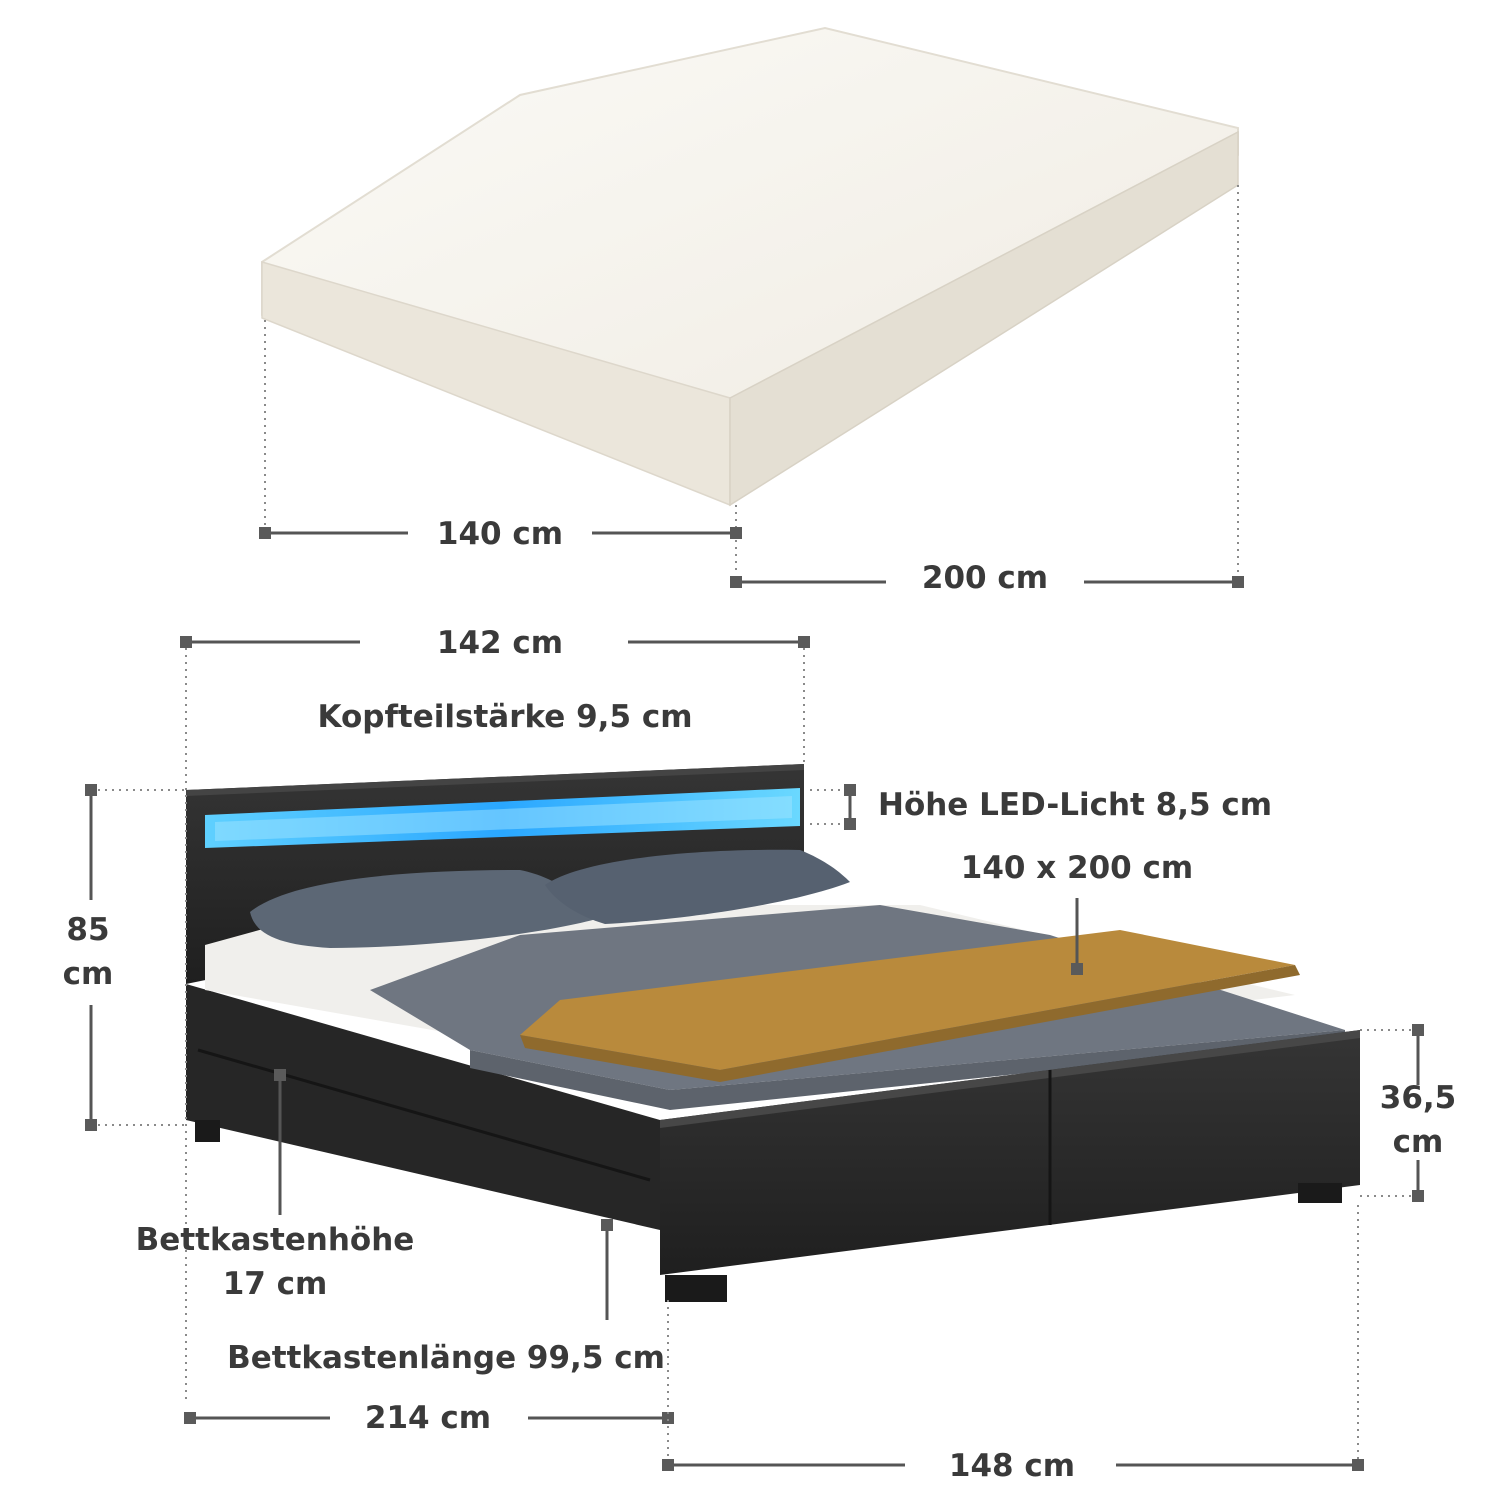 This screenshot has height=1500, width=1500. Describe the element at coordinates (428, 1418) in the screenshot. I see `bed-length-label: 214 cm` at that location.